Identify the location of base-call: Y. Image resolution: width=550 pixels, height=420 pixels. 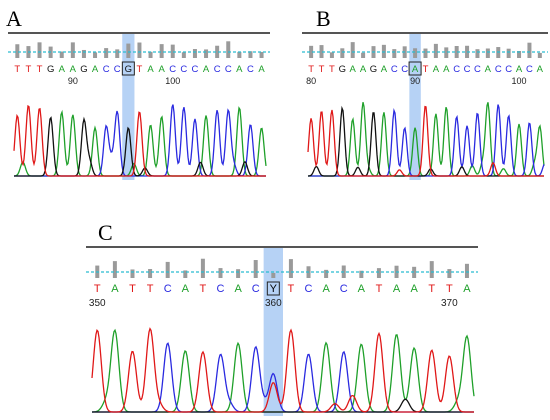
(274, 289).